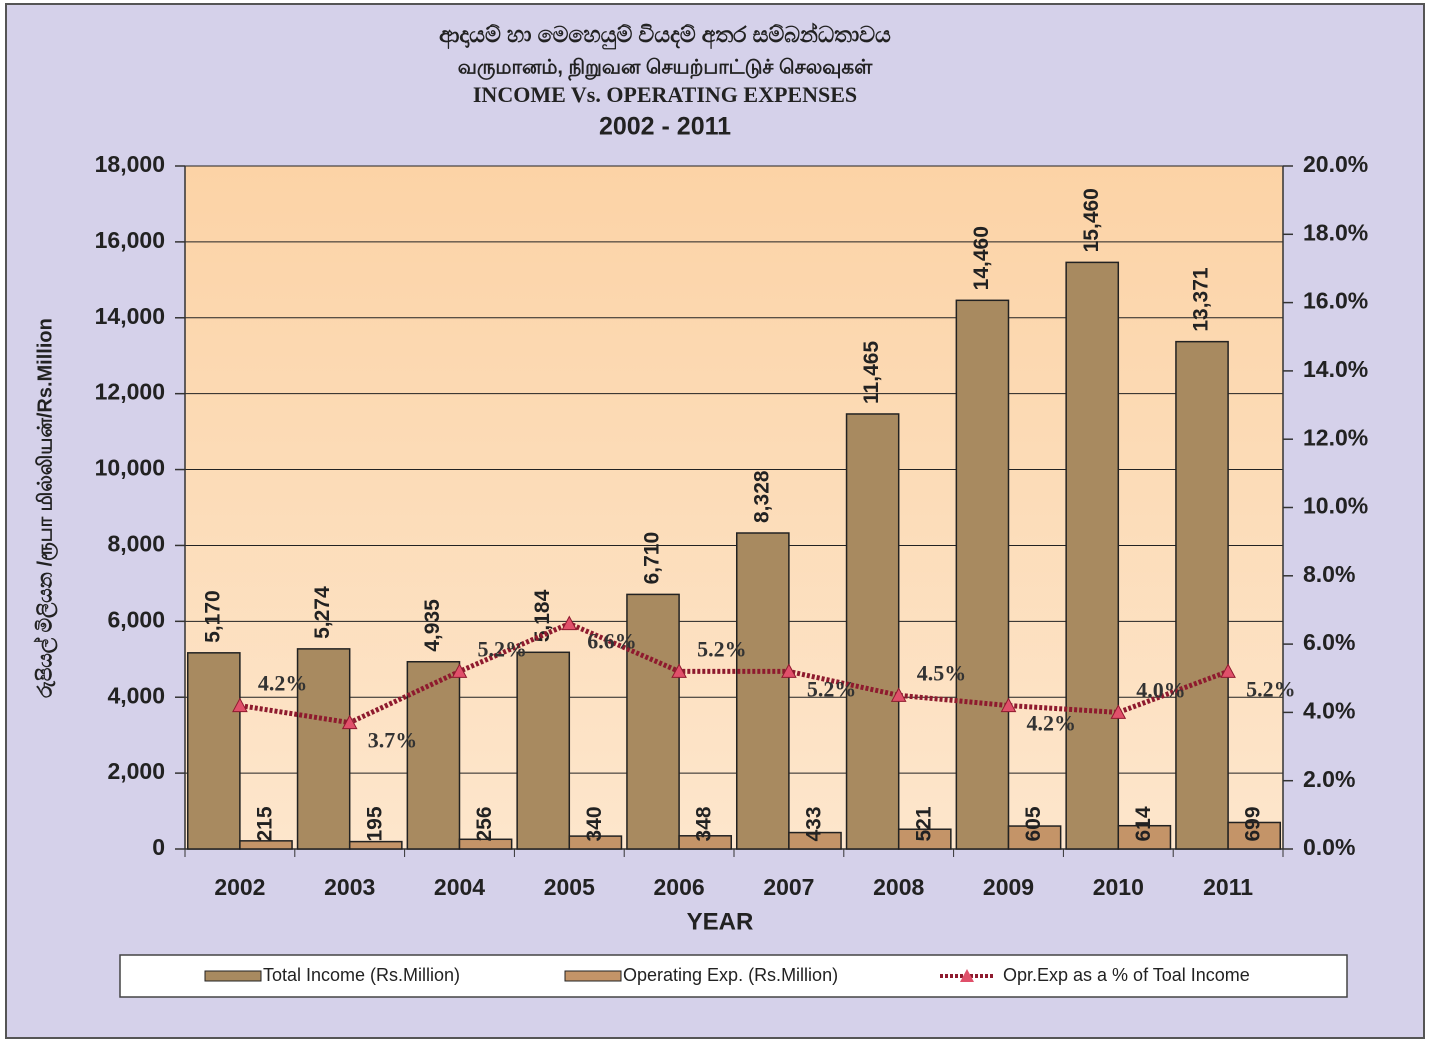 The width and height of the screenshot is (1430, 1042). What do you see at coordinates (1253, 823) in the screenshot?
I see `bar-value-label: 699` at bounding box center [1253, 823].